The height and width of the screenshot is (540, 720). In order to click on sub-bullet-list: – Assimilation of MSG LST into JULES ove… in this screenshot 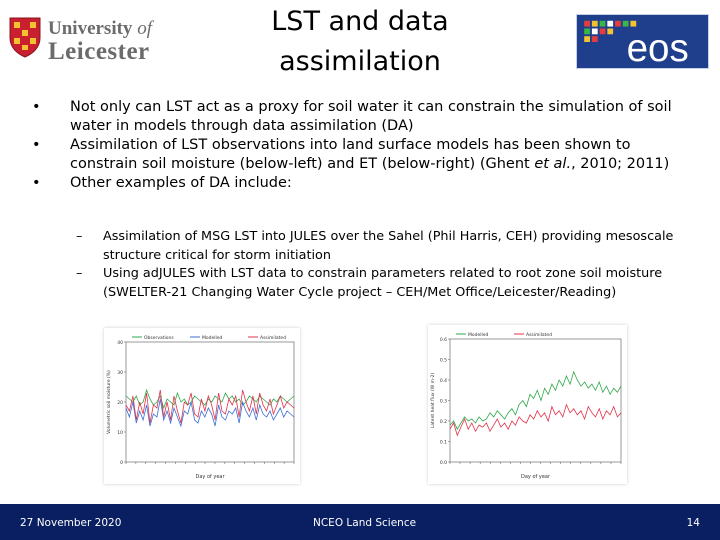, I will do `click(376, 265)`.